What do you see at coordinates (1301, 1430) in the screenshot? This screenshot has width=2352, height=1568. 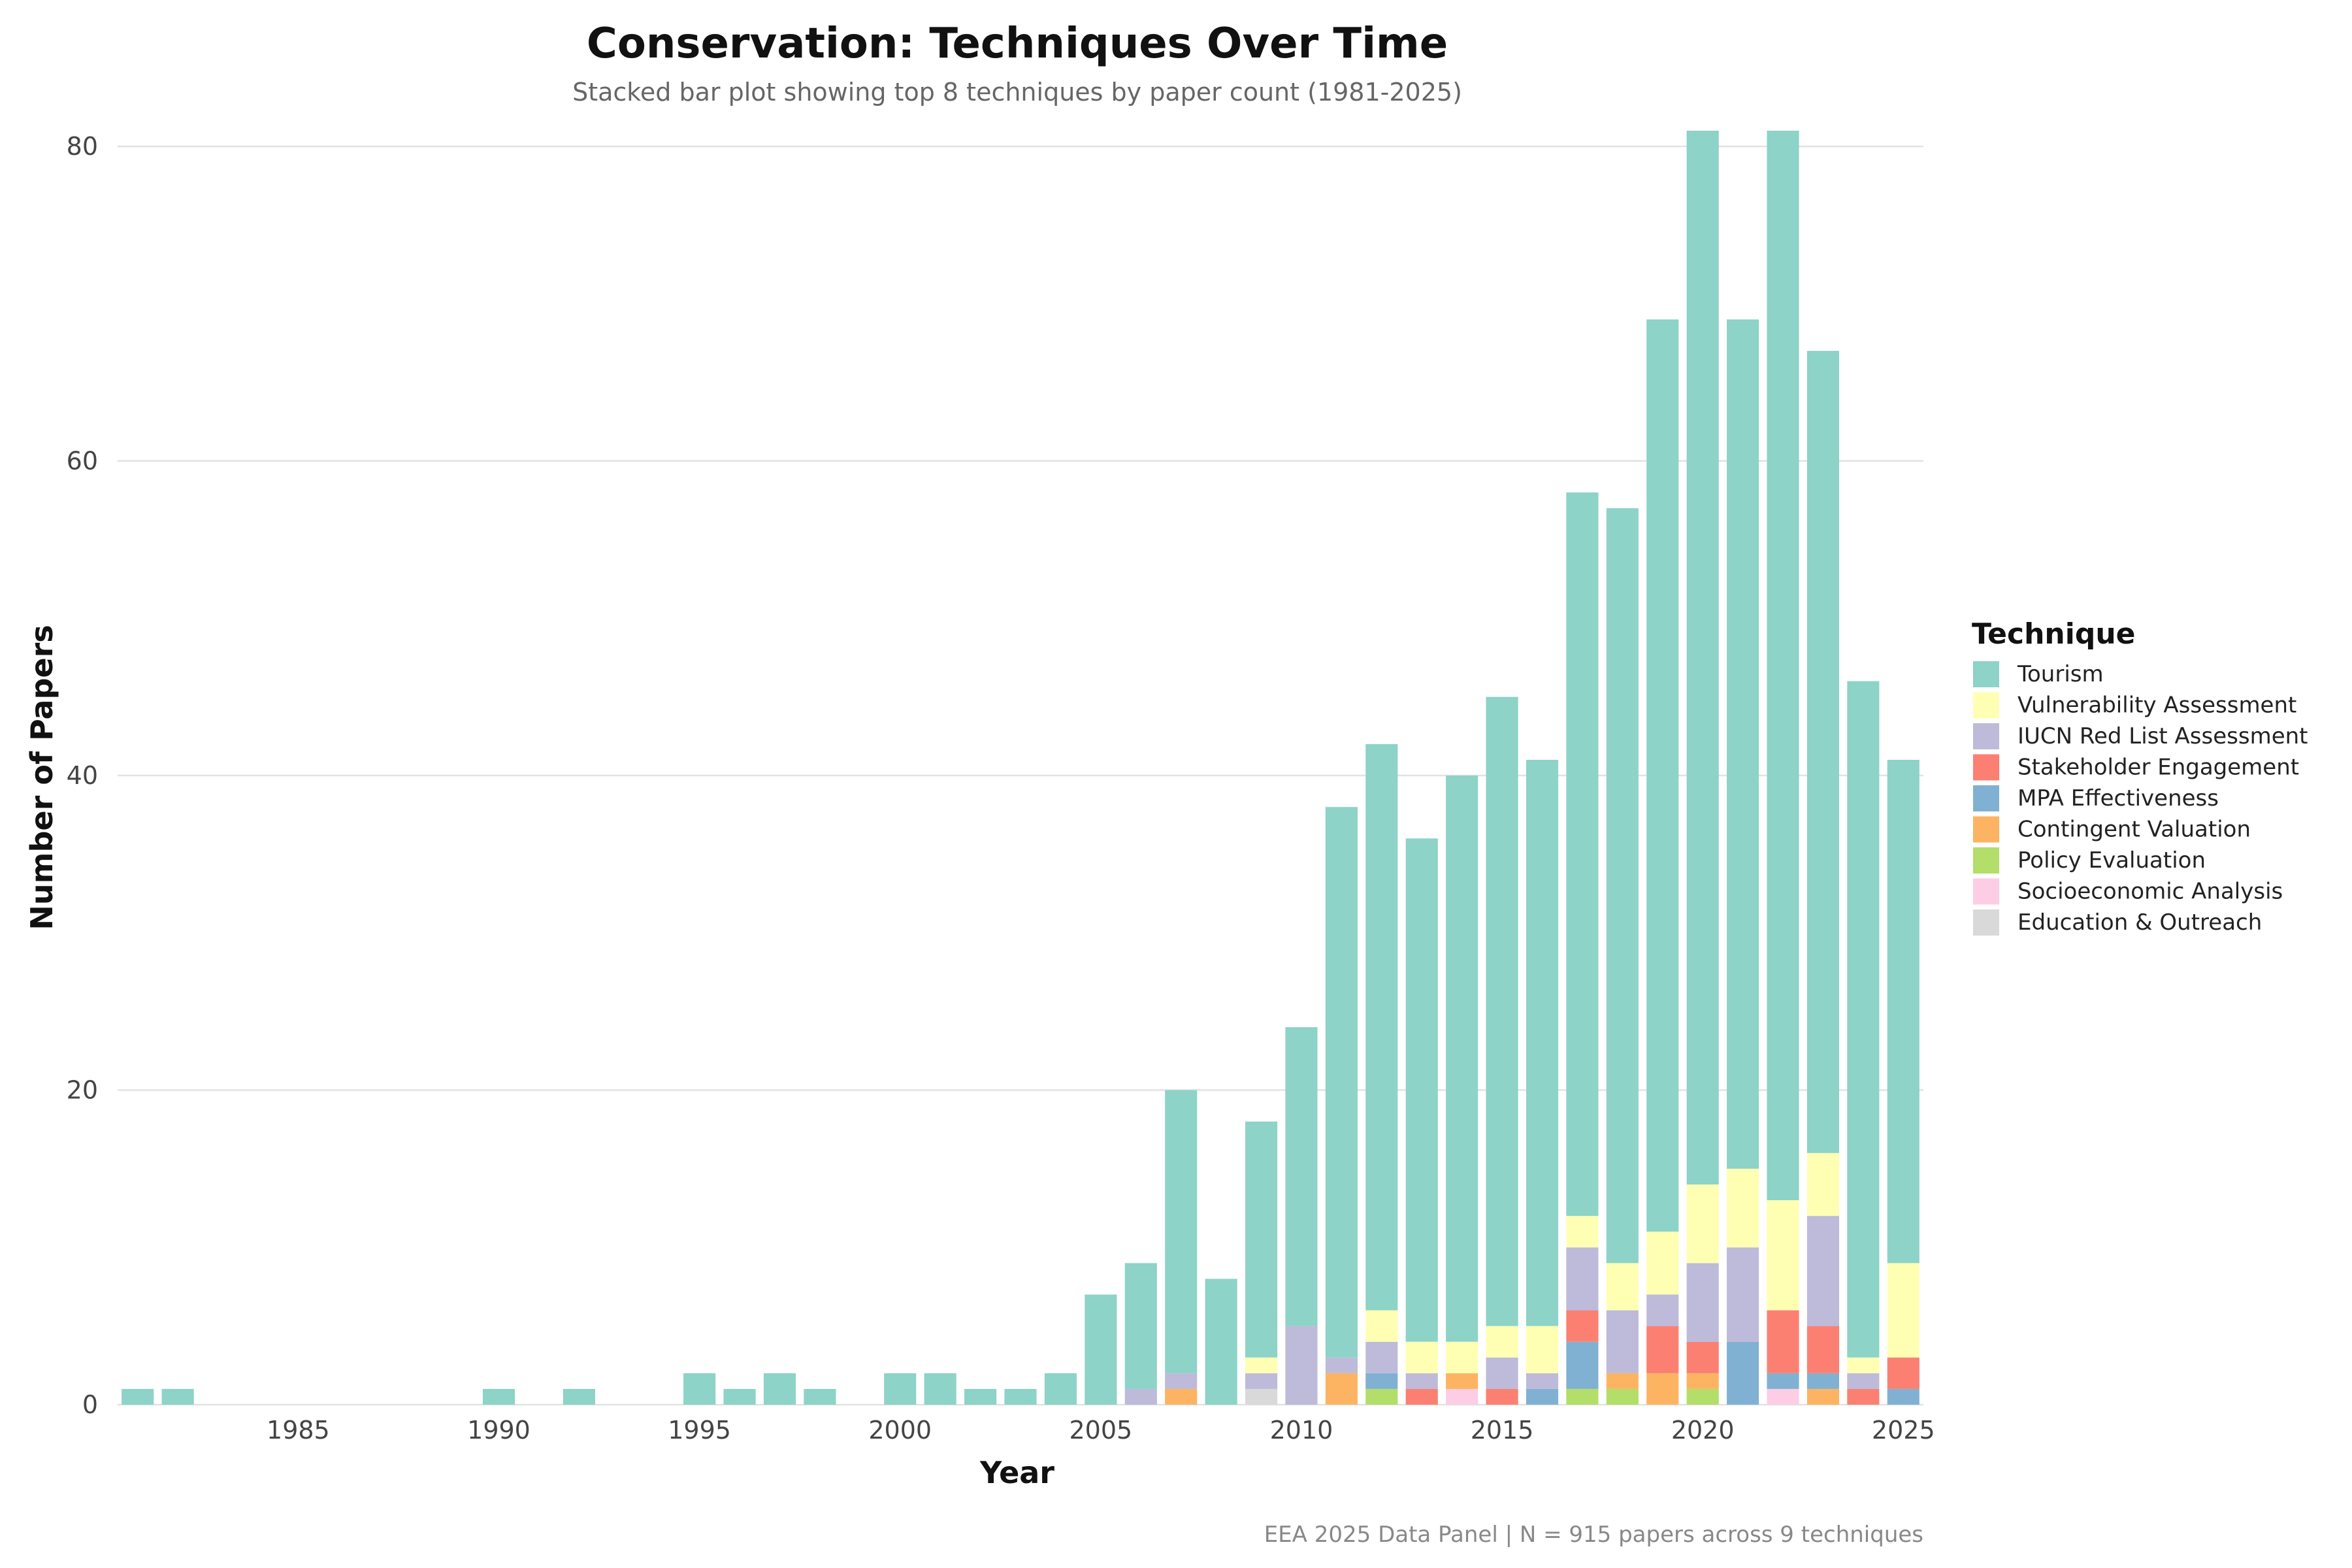 I see `x-tick-label: 2010` at bounding box center [1301, 1430].